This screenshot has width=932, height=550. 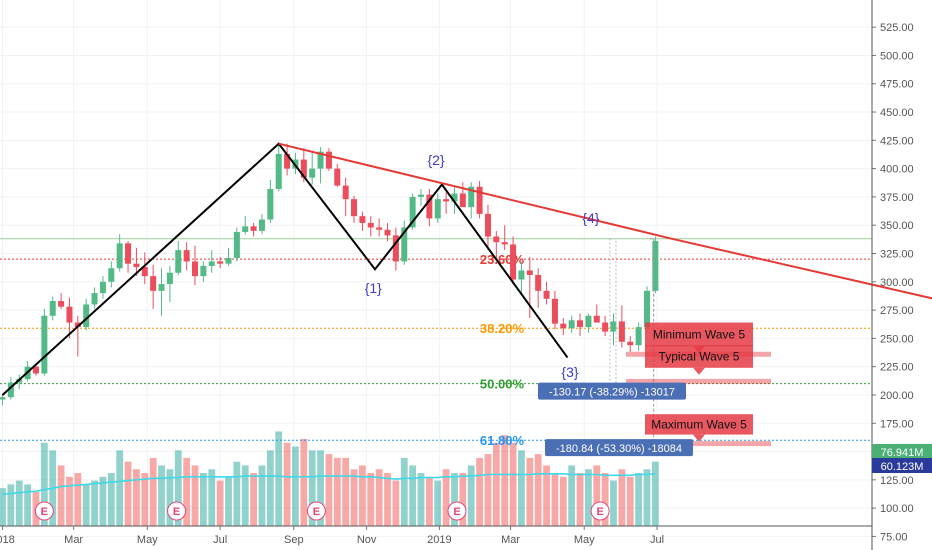 What do you see at coordinates (897, 56) in the screenshot?
I see `price-tick-label: 500.00` at bounding box center [897, 56].